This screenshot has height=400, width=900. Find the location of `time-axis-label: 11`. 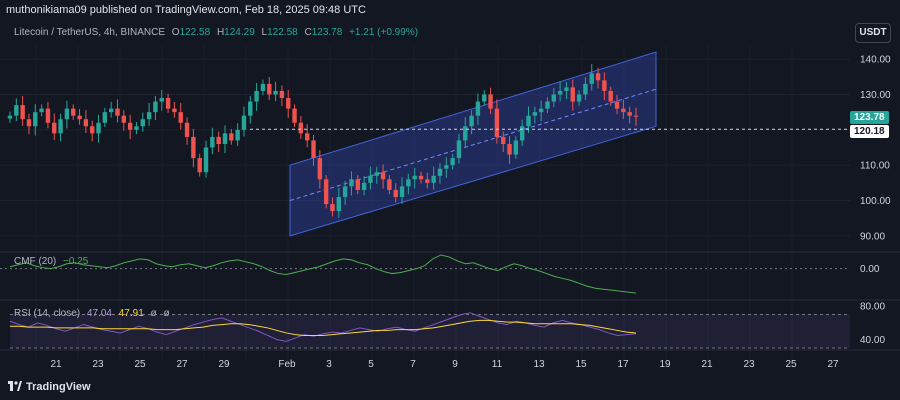

time-axis-label: 11 is located at coordinates (497, 364).